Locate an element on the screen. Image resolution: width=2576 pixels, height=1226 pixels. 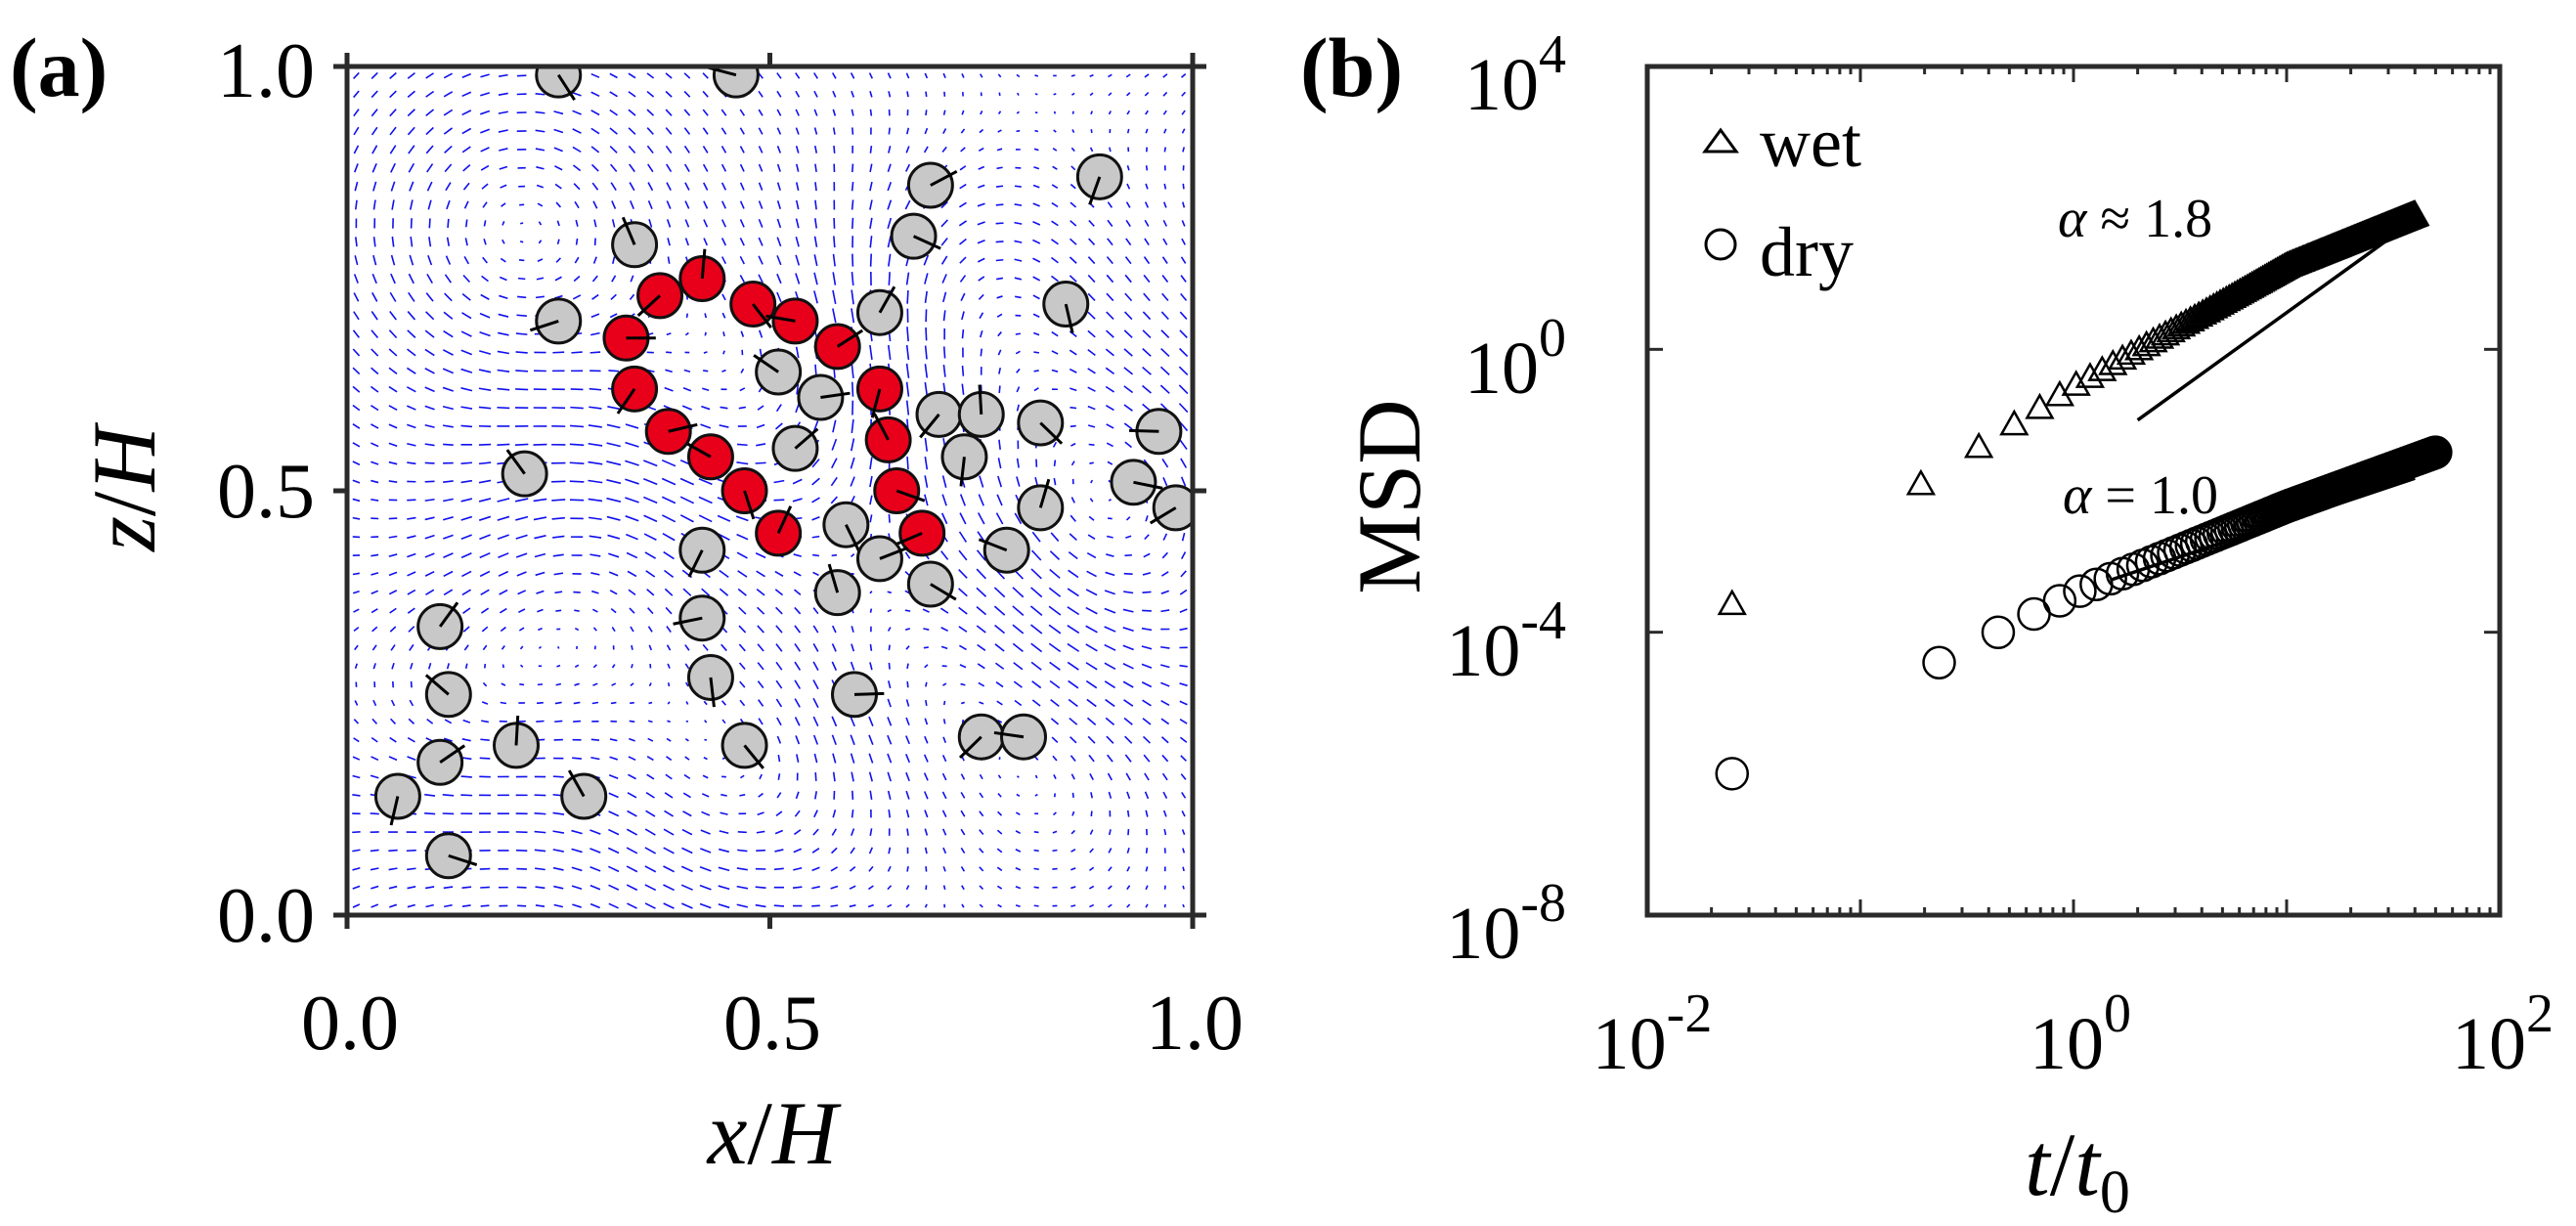
gray-particle is located at coordinates (879, 312).